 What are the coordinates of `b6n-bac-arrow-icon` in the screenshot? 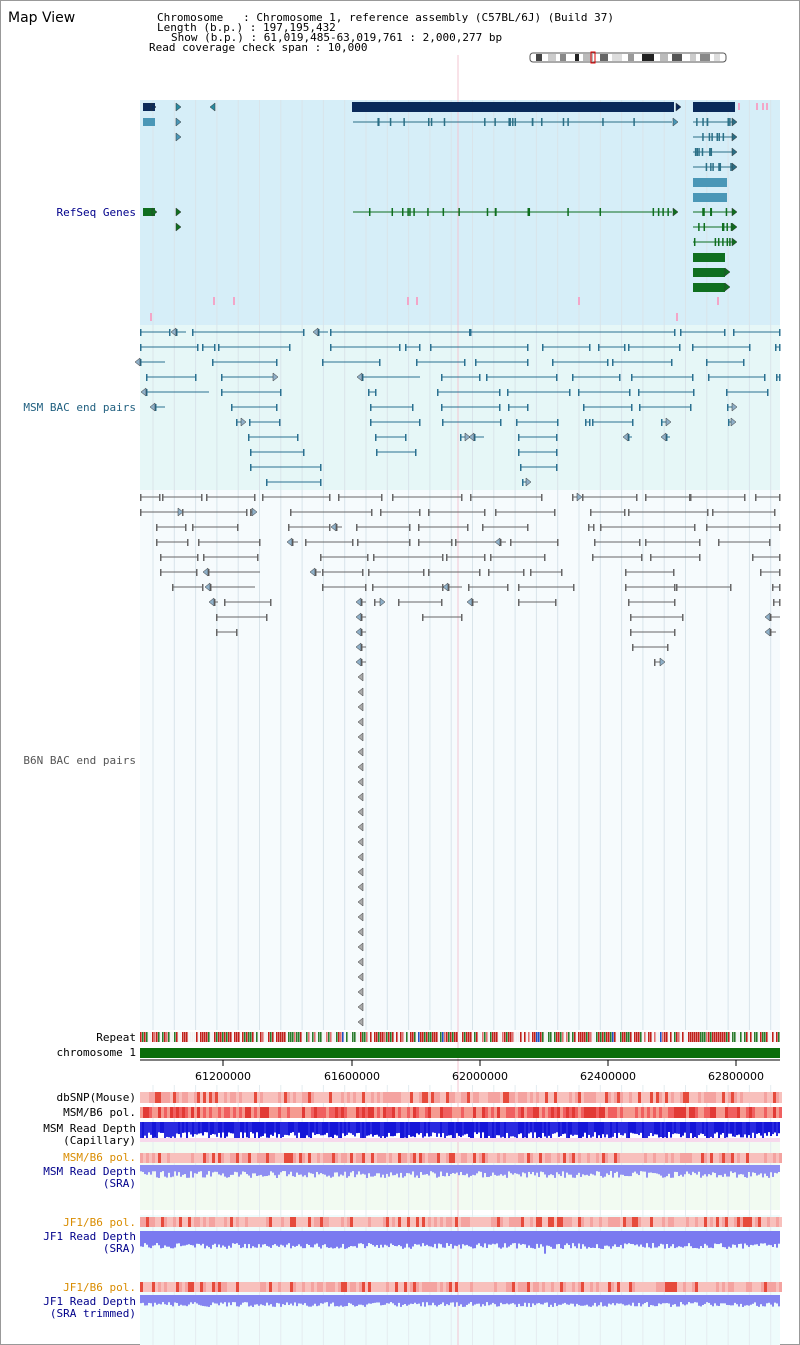 It's located at (662, 662).